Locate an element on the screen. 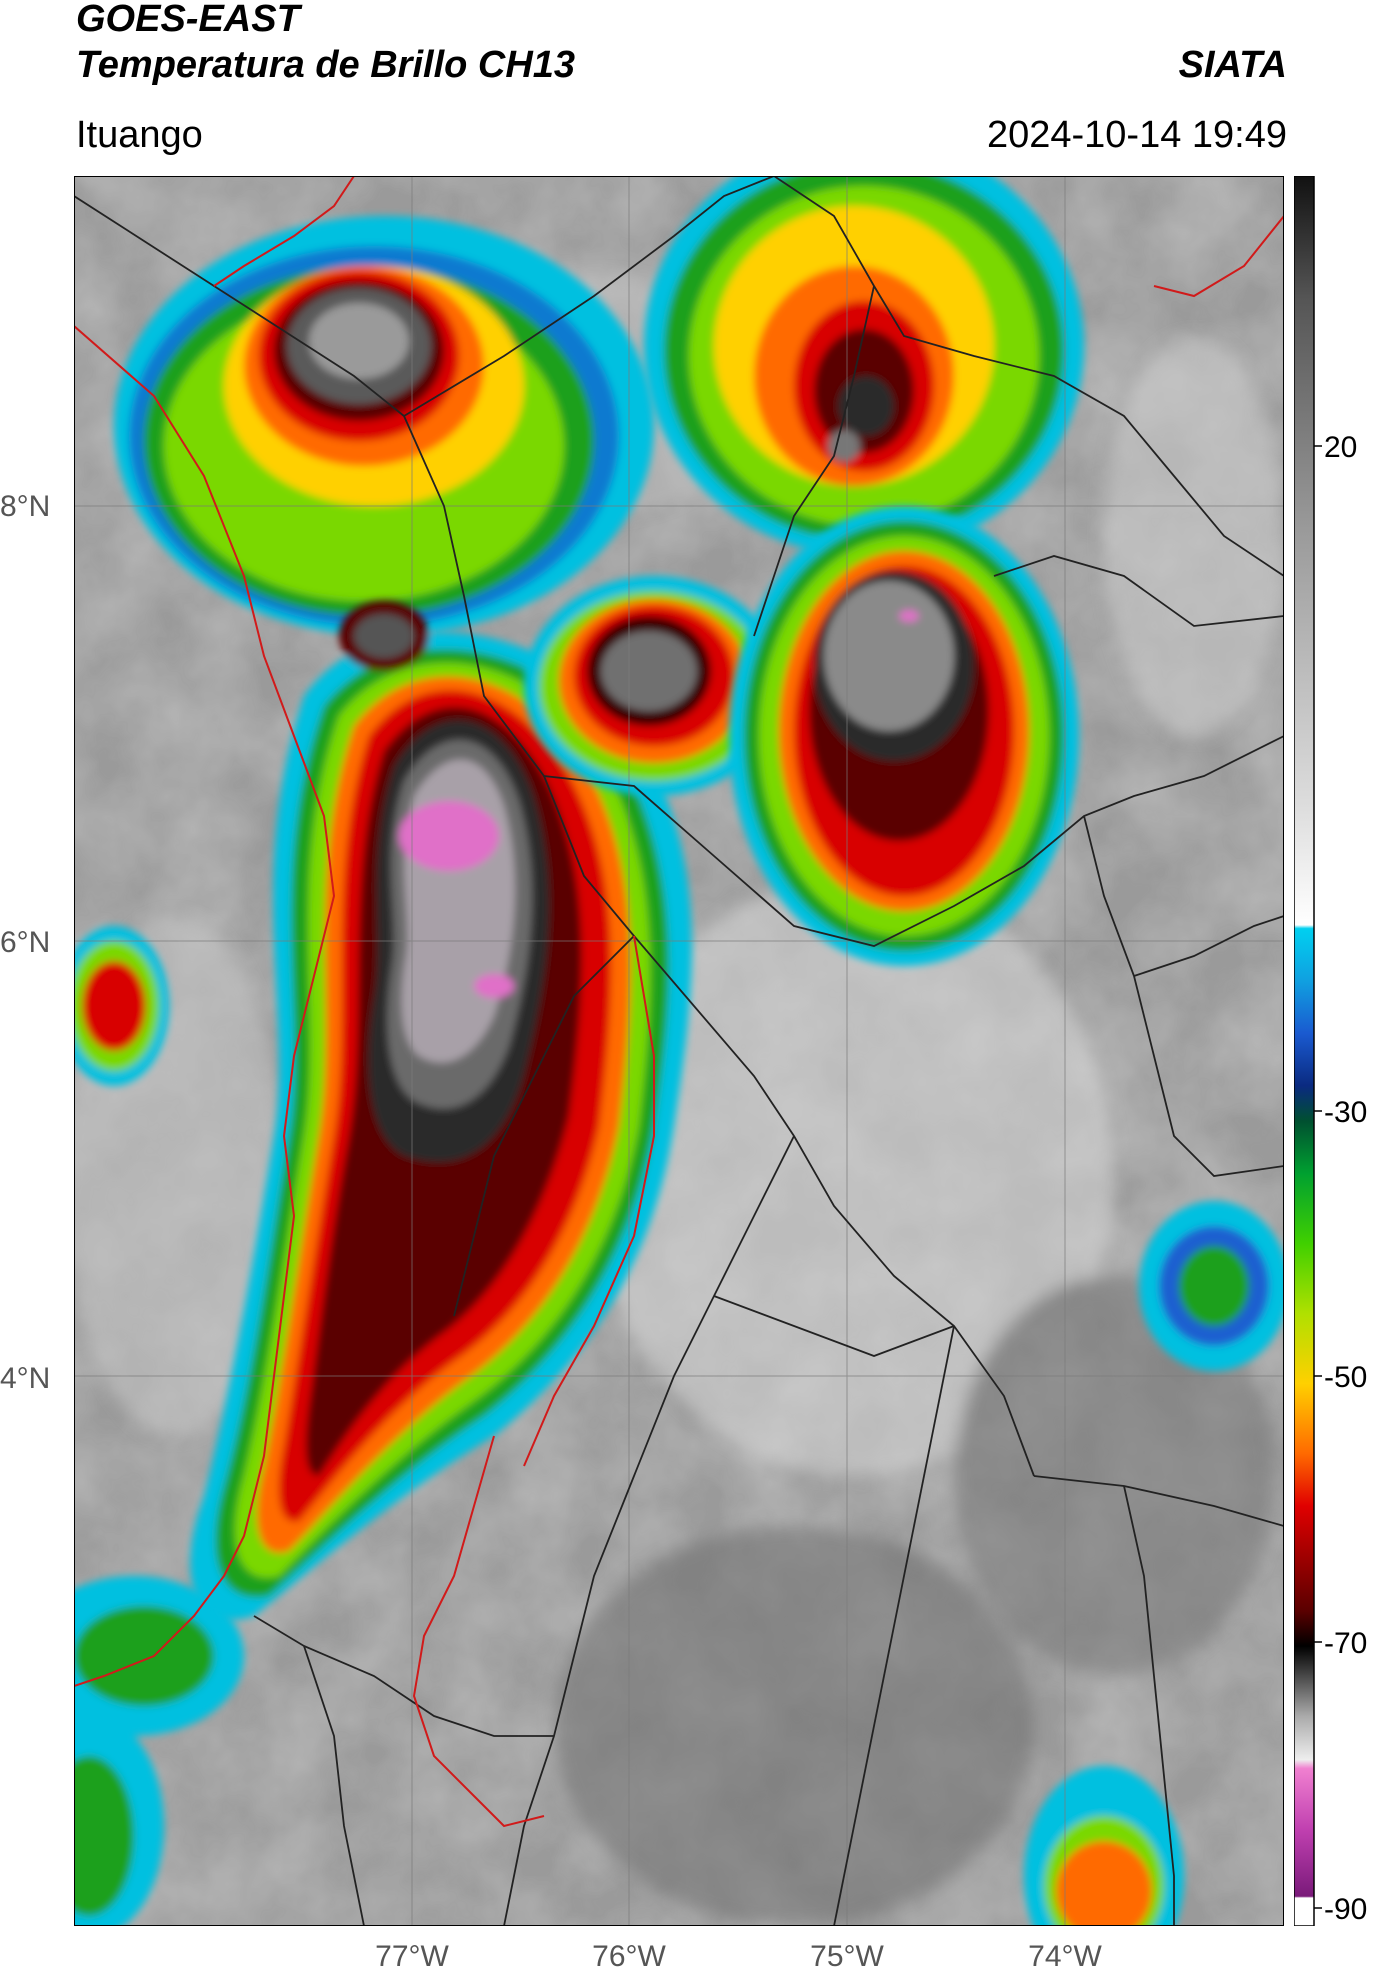  lat-label-8n-outer: 8°N is located at coordinates (25, 506).